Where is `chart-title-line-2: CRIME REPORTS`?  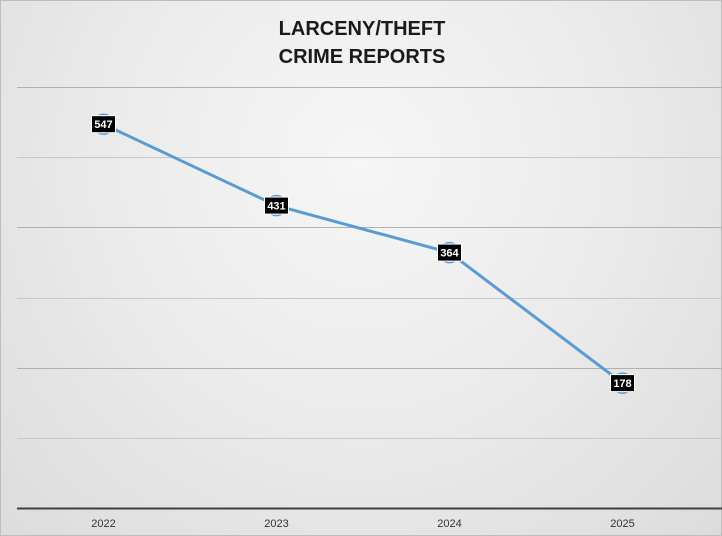 chart-title-line-2: CRIME REPORTS is located at coordinates (362, 57).